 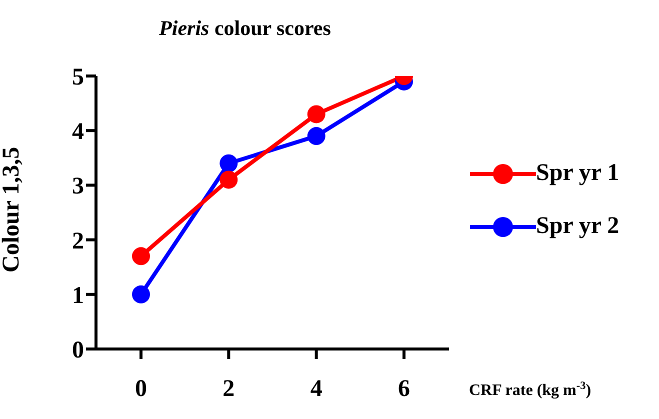 What do you see at coordinates (78, 351) in the screenshot?
I see `y-tick-label: 0` at bounding box center [78, 351].